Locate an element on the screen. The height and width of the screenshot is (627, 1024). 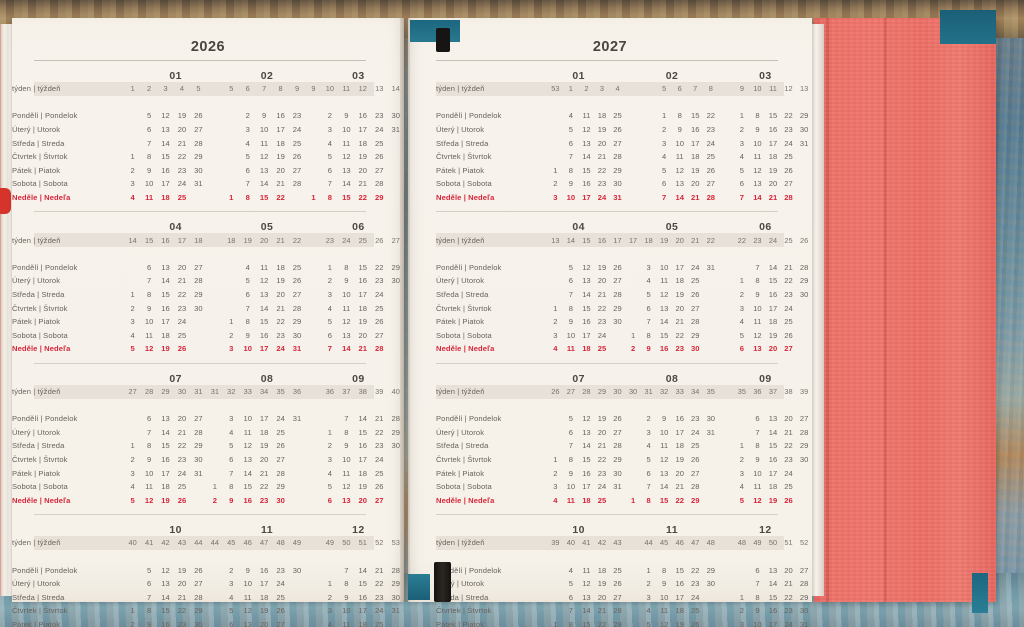
month-label: 04 is located at coordinates (175, 227).